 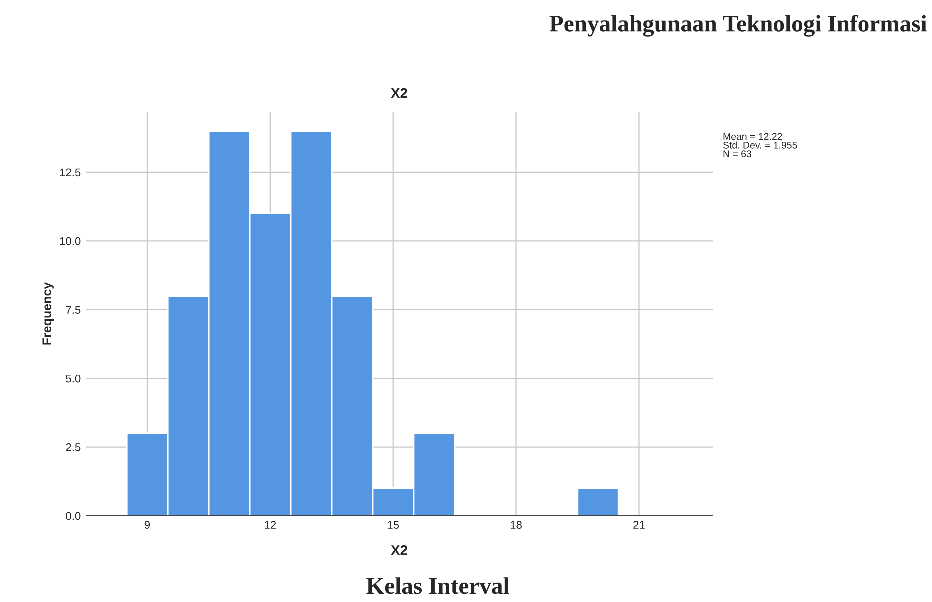 What do you see at coordinates (399, 93) in the screenshot?
I see `chart-title: X2` at bounding box center [399, 93].